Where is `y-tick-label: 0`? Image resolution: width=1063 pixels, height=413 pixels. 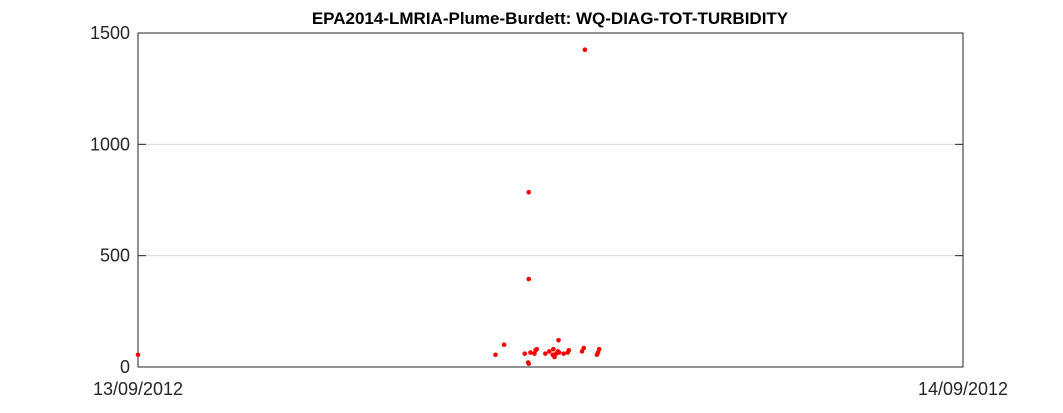 y-tick-label: 0 is located at coordinates (125, 367).